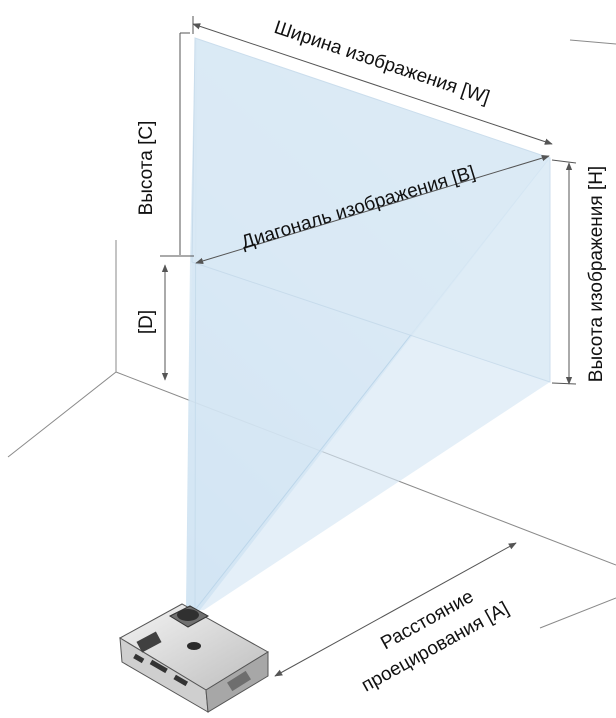 The width and height of the screenshot is (616, 718). I want to click on projector-control-panel, so click(149, 642).